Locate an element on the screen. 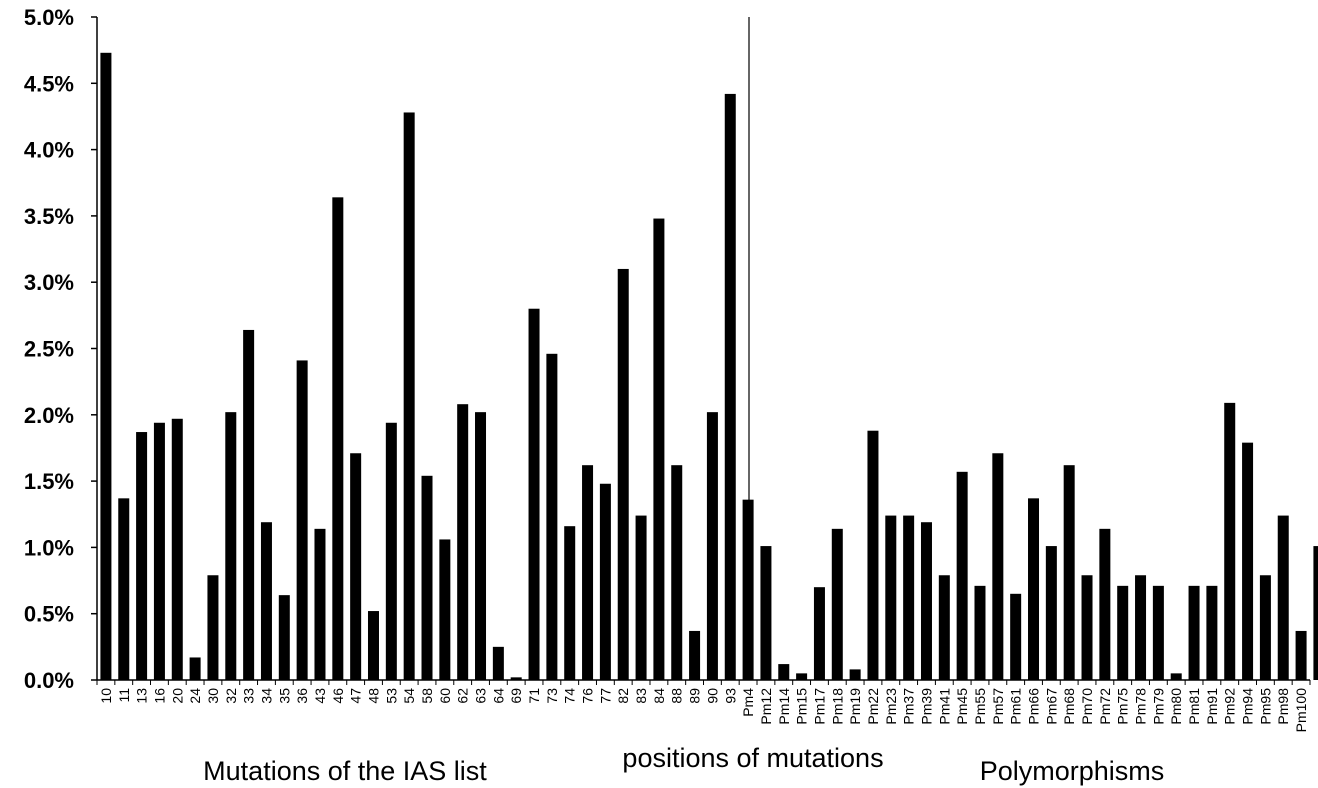 The width and height of the screenshot is (1318, 788). x-tick-label: Pm78 is located at coordinates (1141, 706).